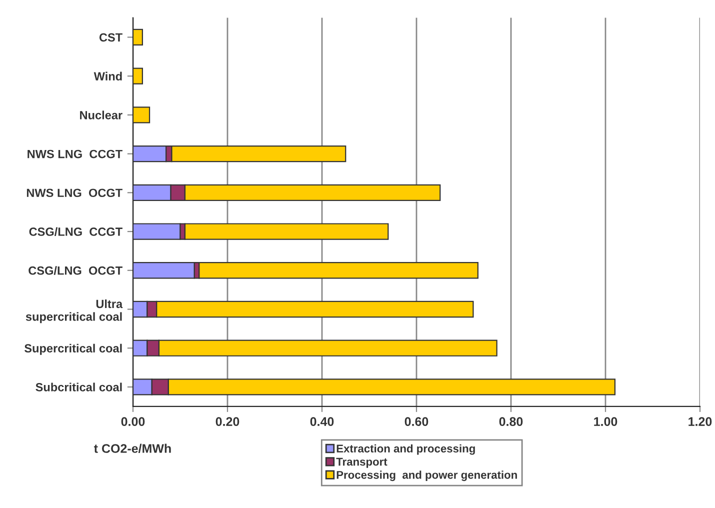 Image resolution: width=715 pixels, height=508 pixels. What do you see at coordinates (700, 421) in the screenshot?
I see `x-tick-label: 1.20` at bounding box center [700, 421].